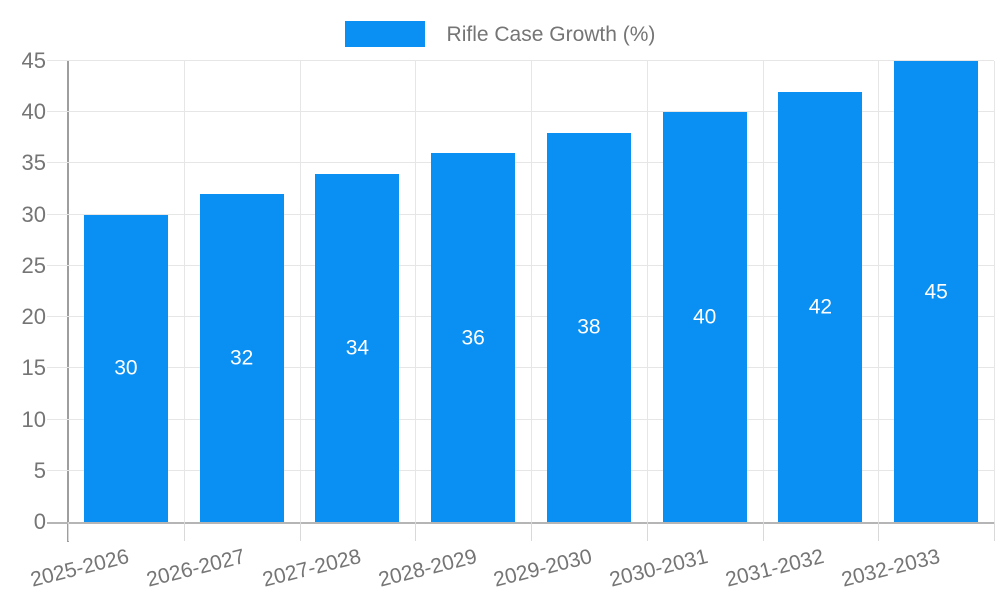 The height and width of the screenshot is (600, 1000). What do you see at coordinates (39, 521) in the screenshot?
I see `y-tick-label: 0` at bounding box center [39, 521].